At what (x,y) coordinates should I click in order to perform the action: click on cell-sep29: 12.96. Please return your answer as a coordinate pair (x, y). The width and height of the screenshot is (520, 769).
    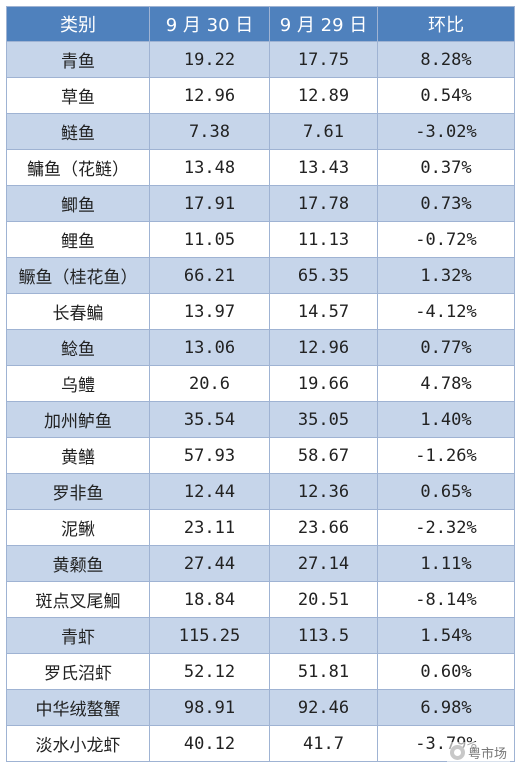
    Looking at the image, I should click on (323, 347).